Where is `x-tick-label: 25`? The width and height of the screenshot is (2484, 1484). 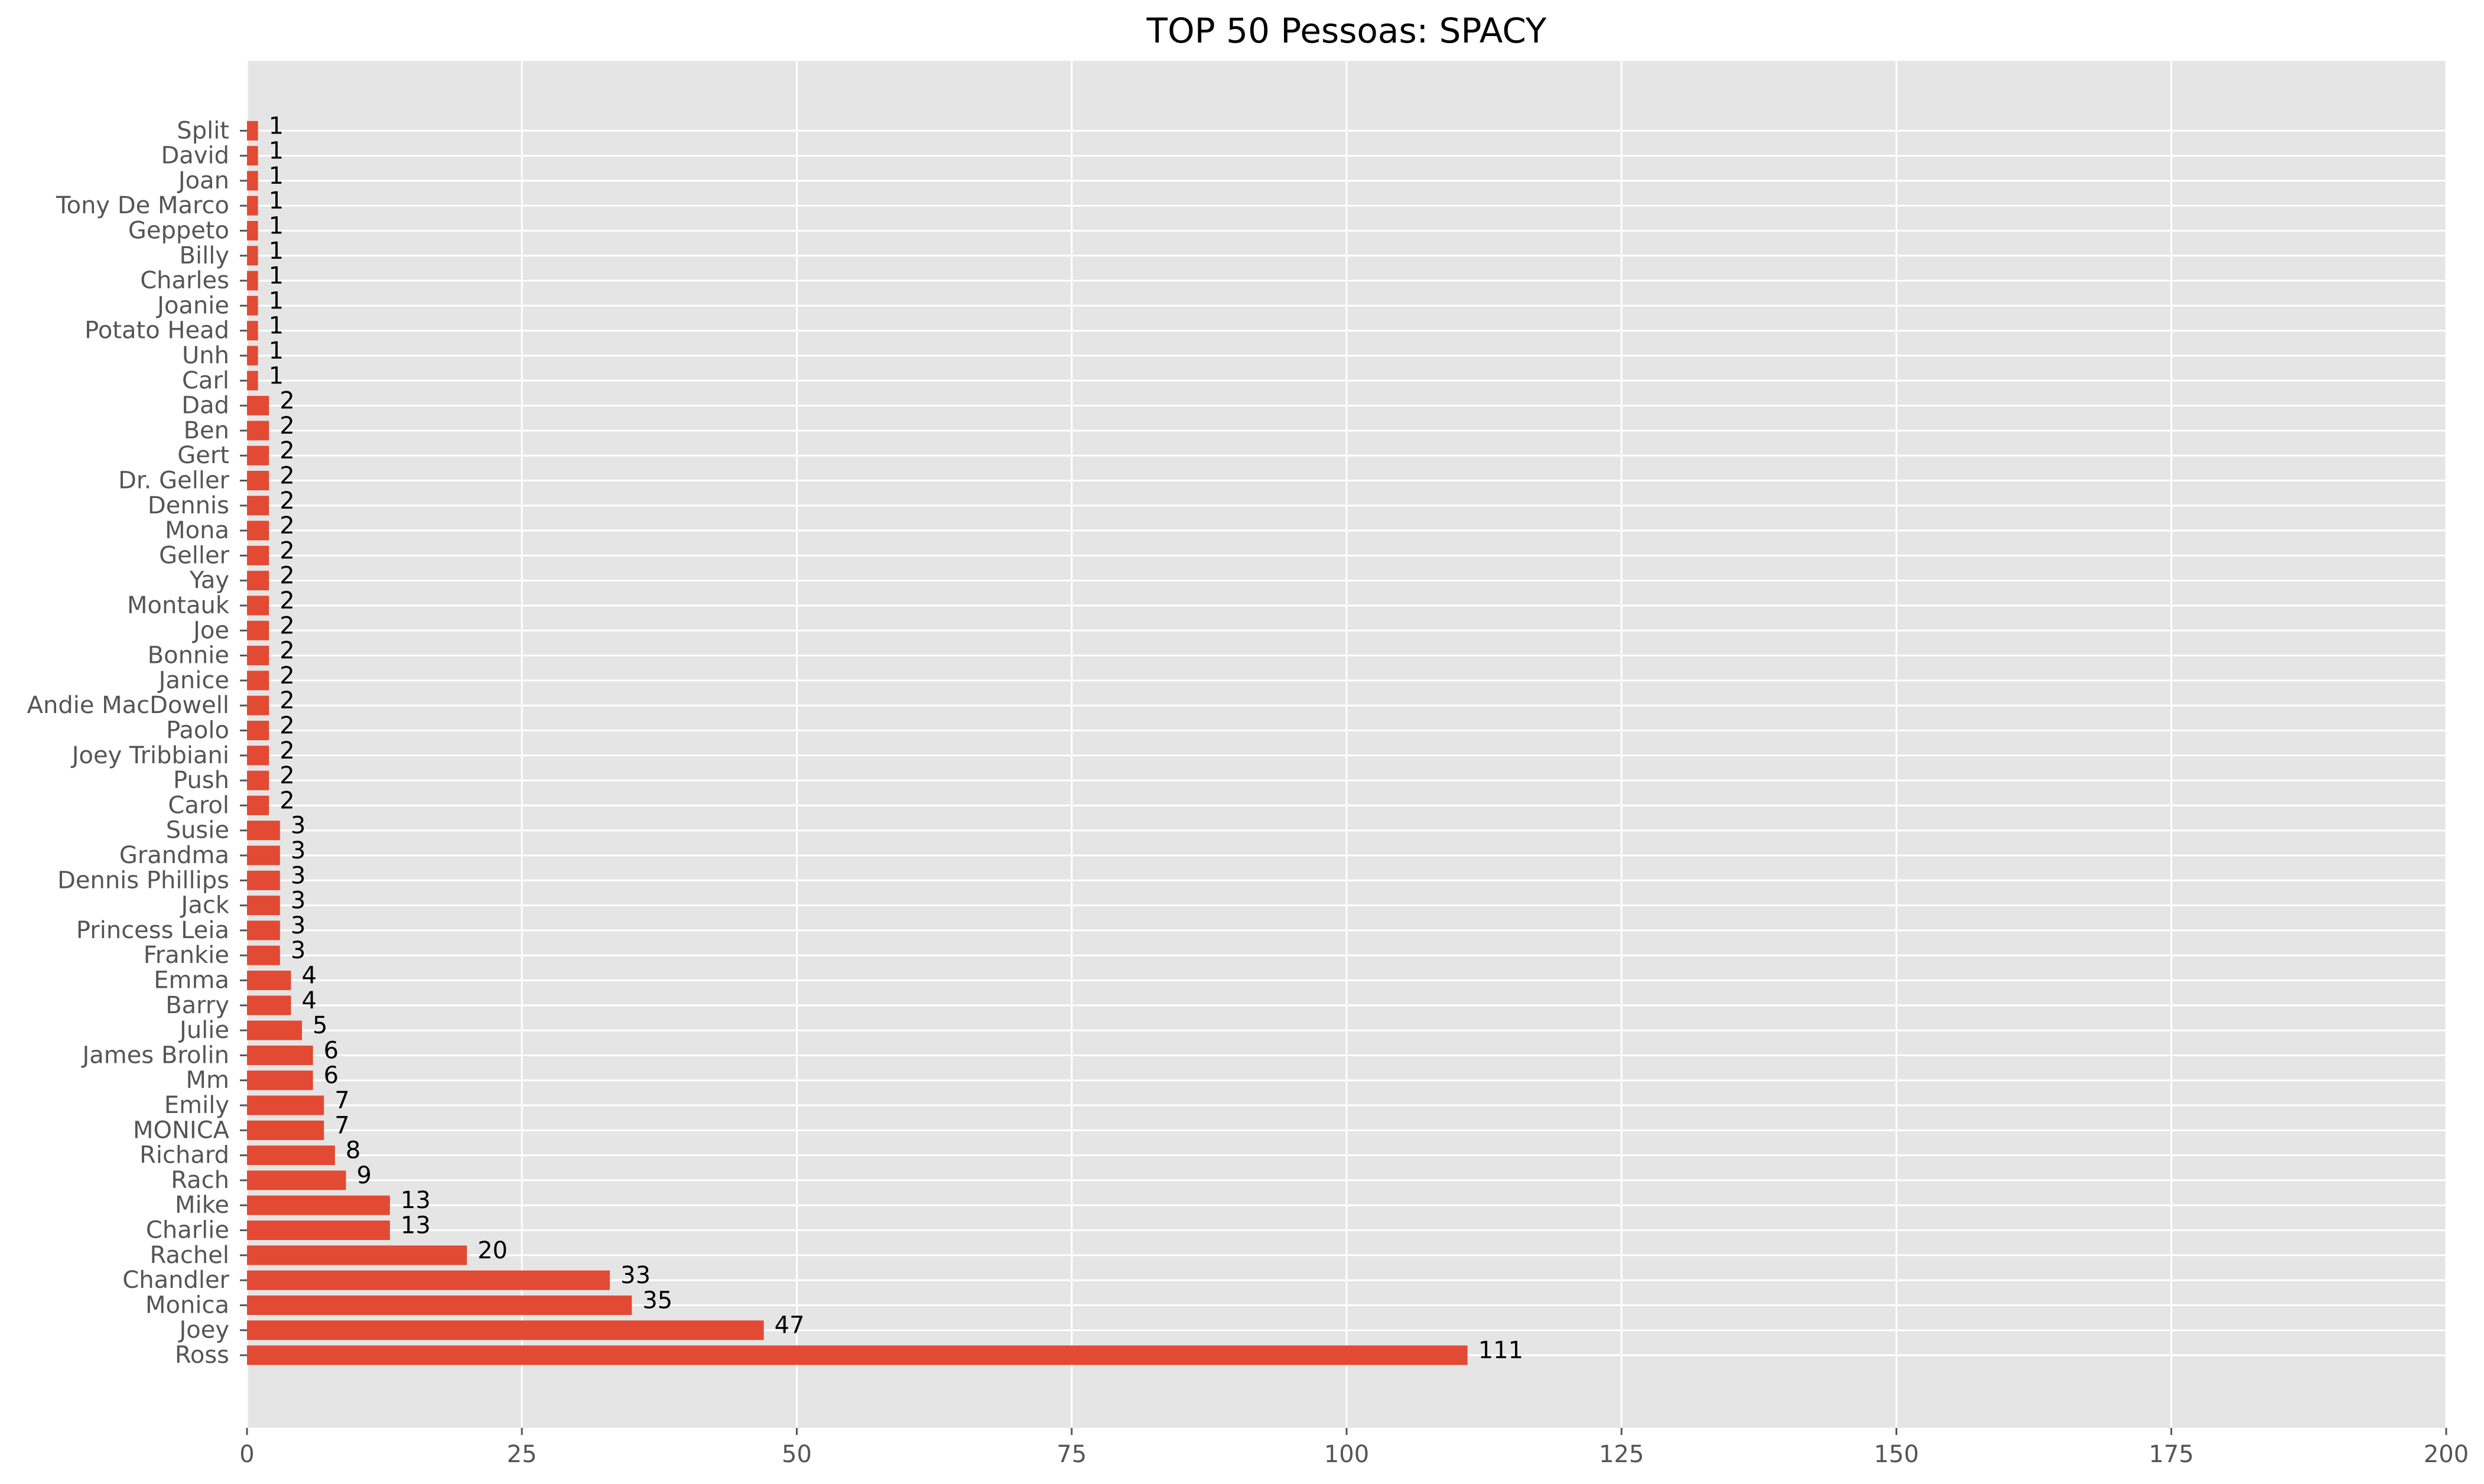
x-tick-label: 25 is located at coordinates (522, 1454).